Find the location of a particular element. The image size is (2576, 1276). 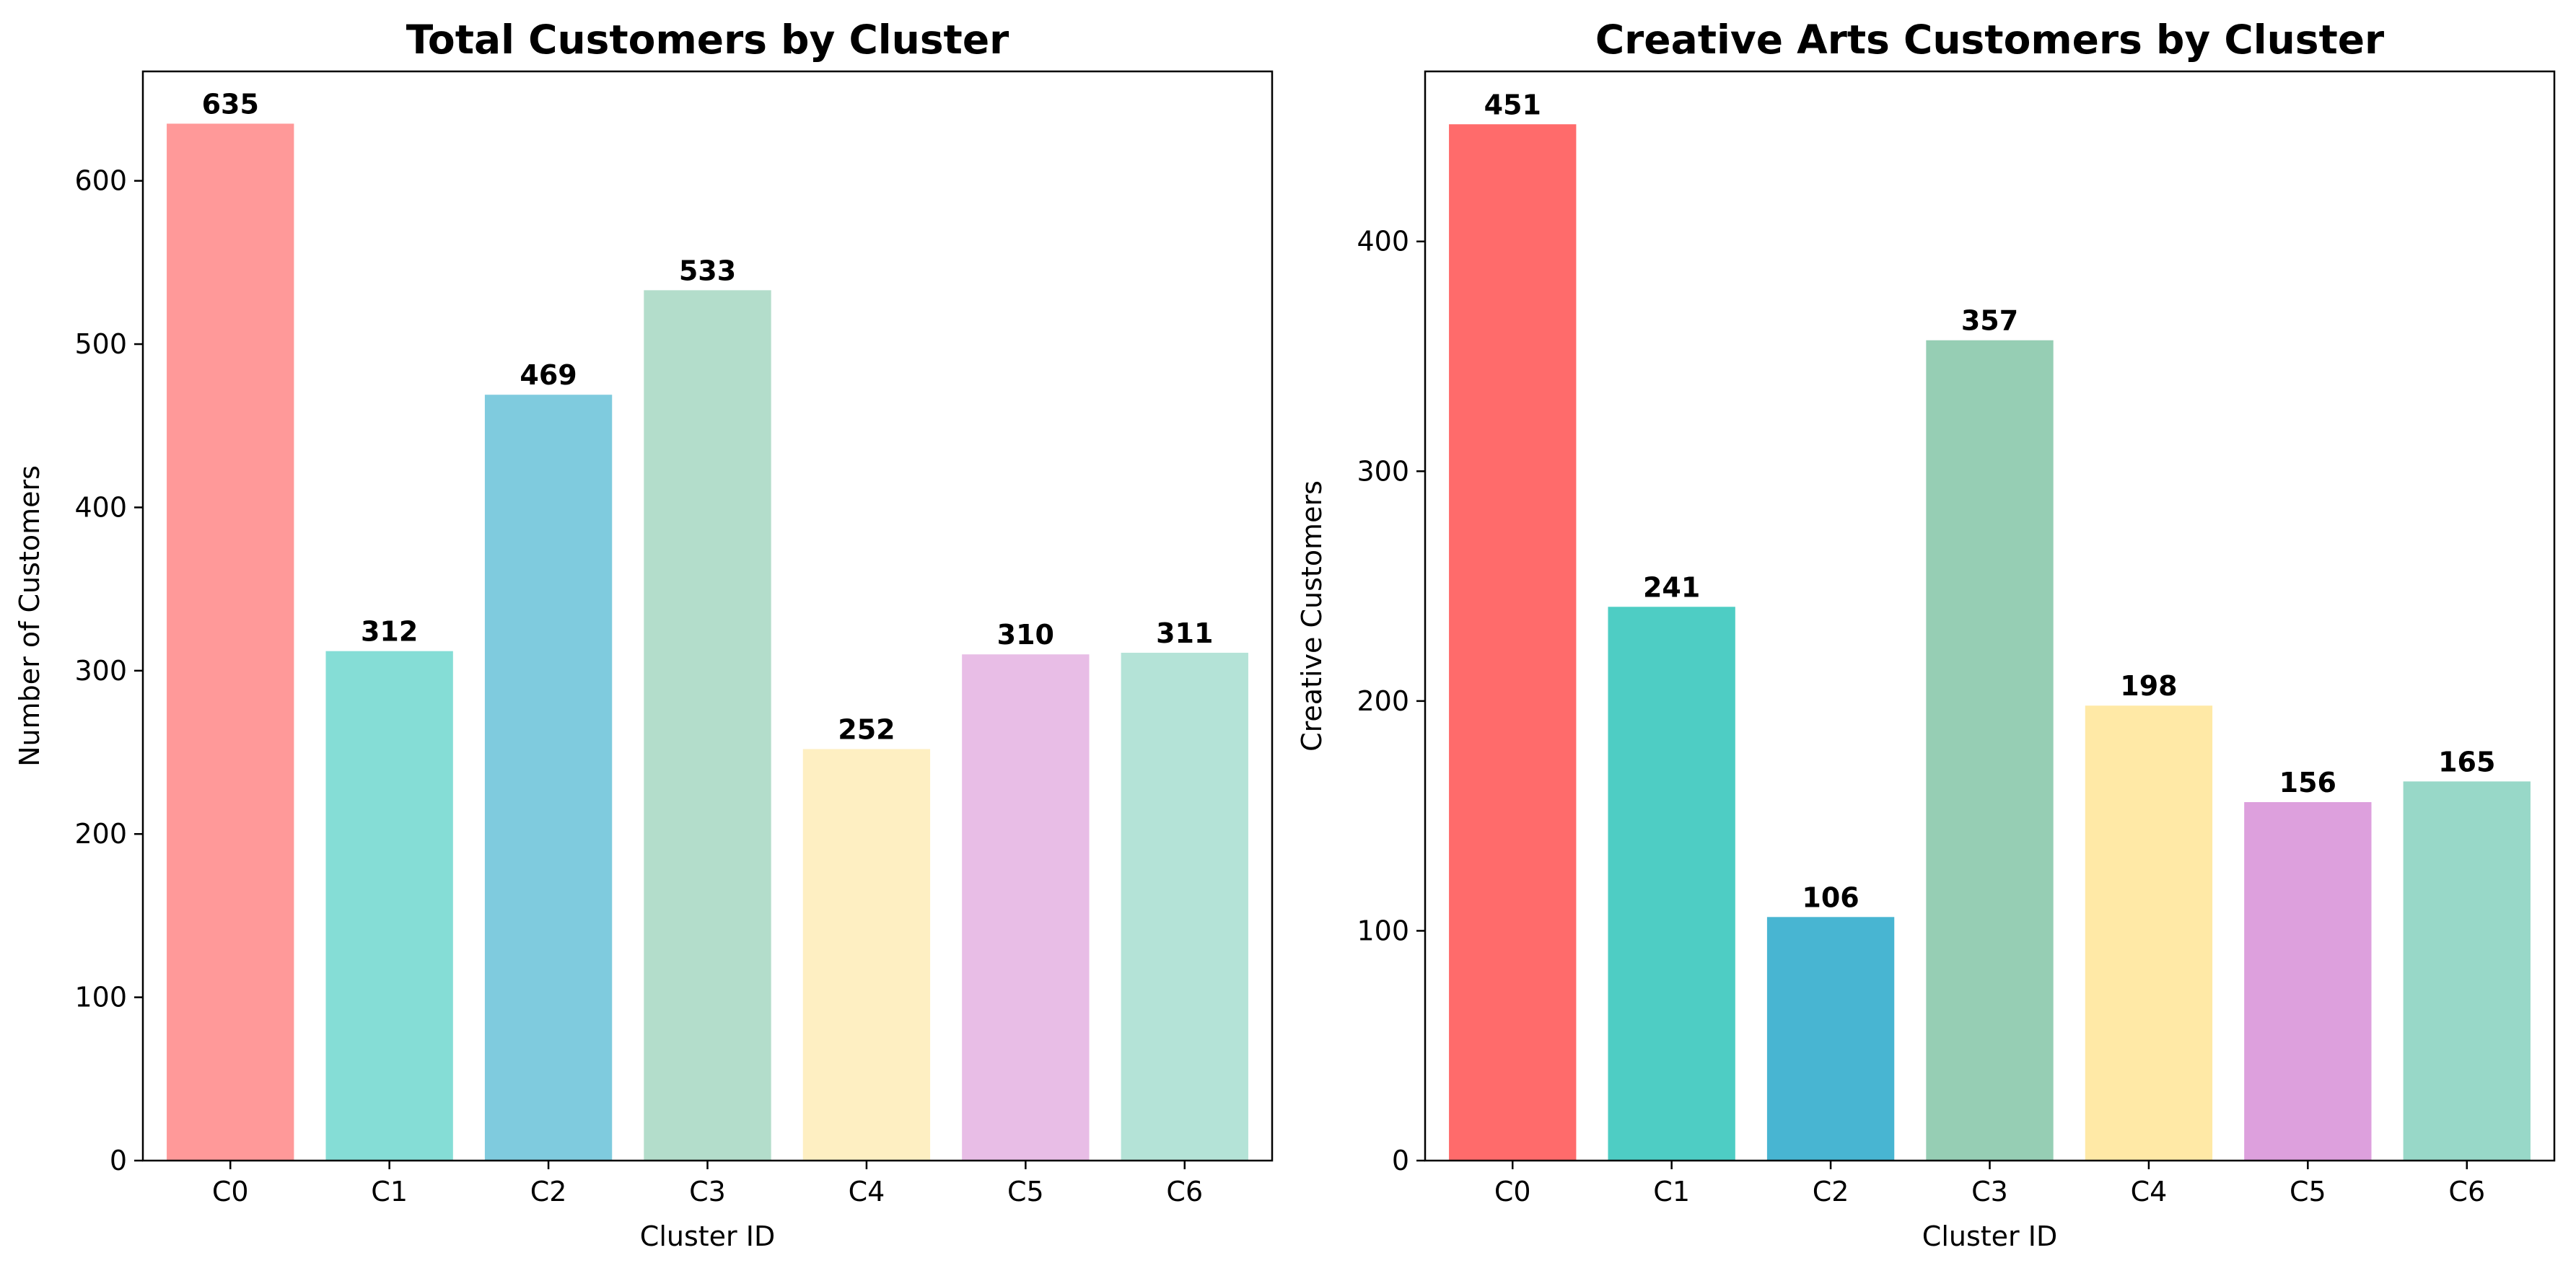

data-label-c2: 469 is located at coordinates (548, 375).